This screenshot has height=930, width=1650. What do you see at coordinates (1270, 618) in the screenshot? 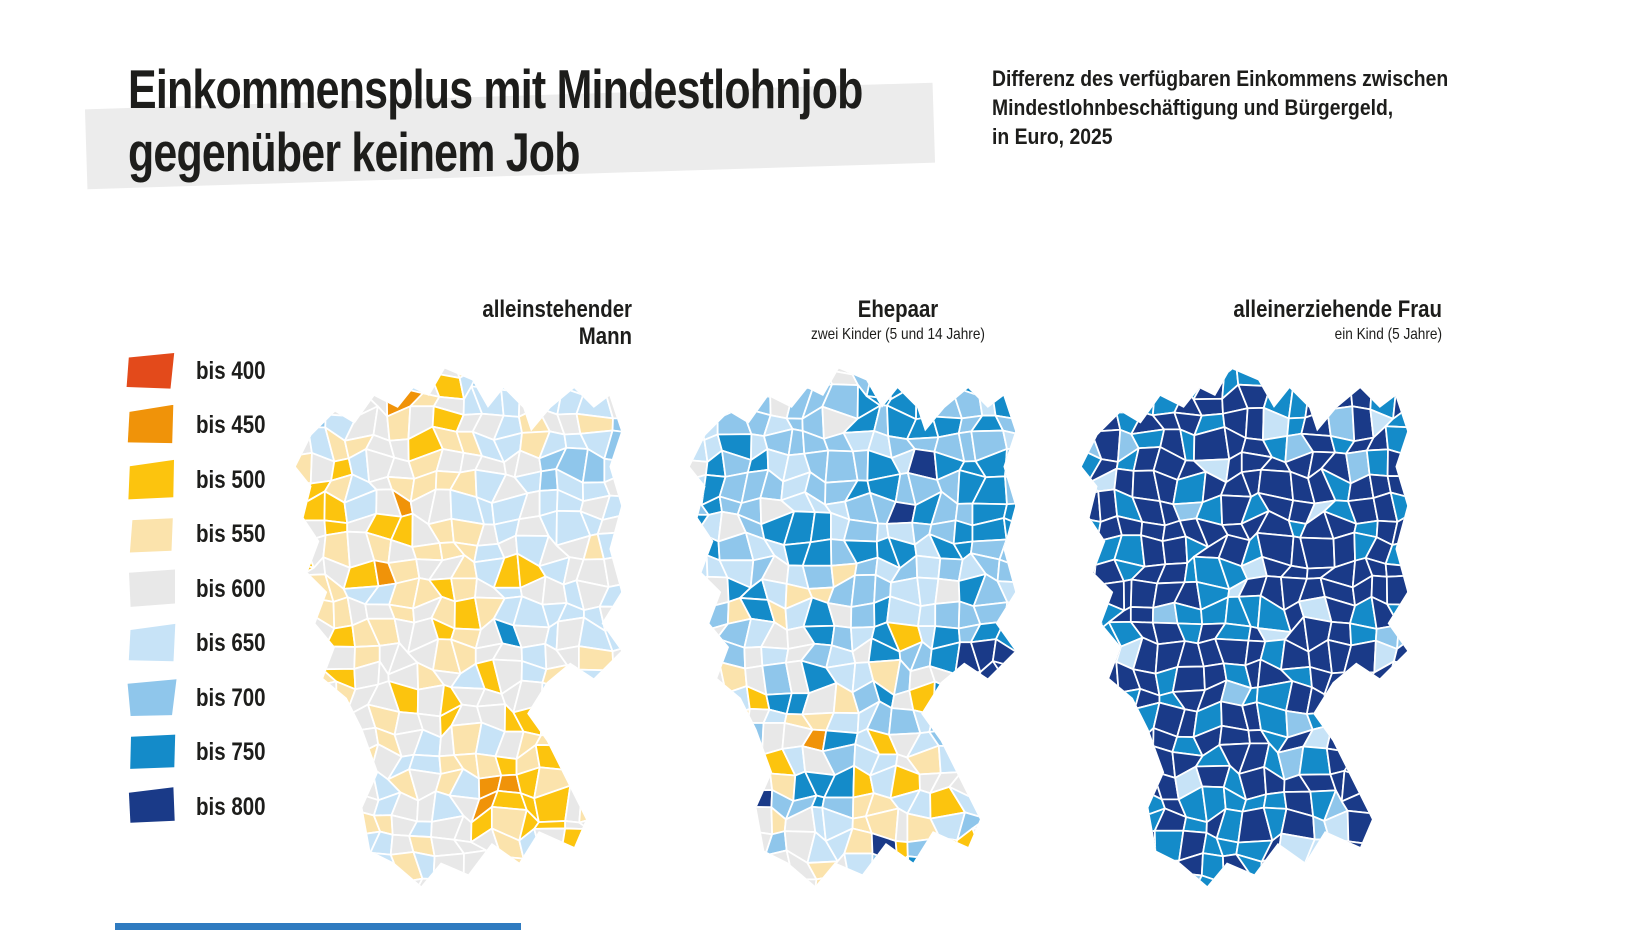
I see `choropleth-map-alleinerziehende-frau` at bounding box center [1270, 618].